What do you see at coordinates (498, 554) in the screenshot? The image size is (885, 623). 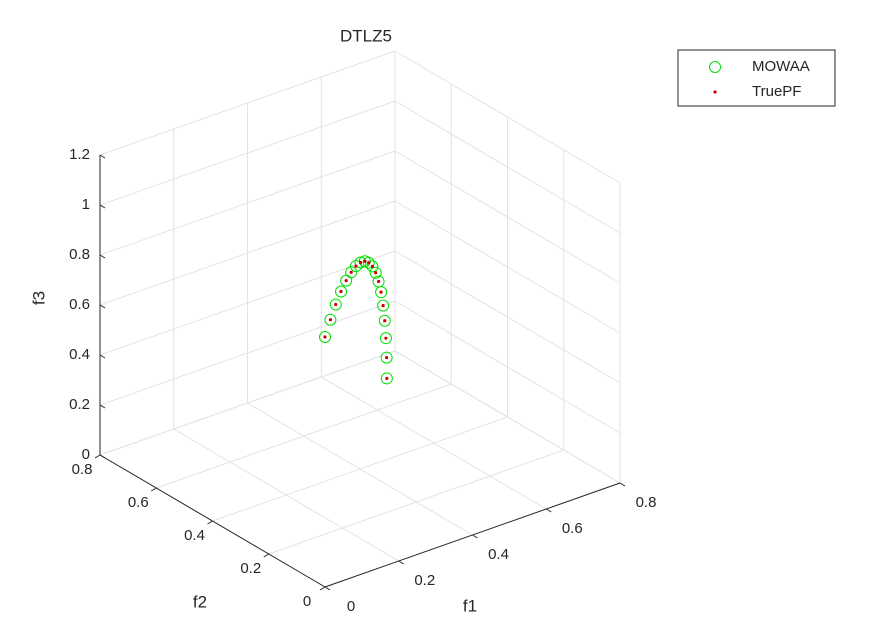 I see `x-tick-label: 0.4` at bounding box center [498, 554].